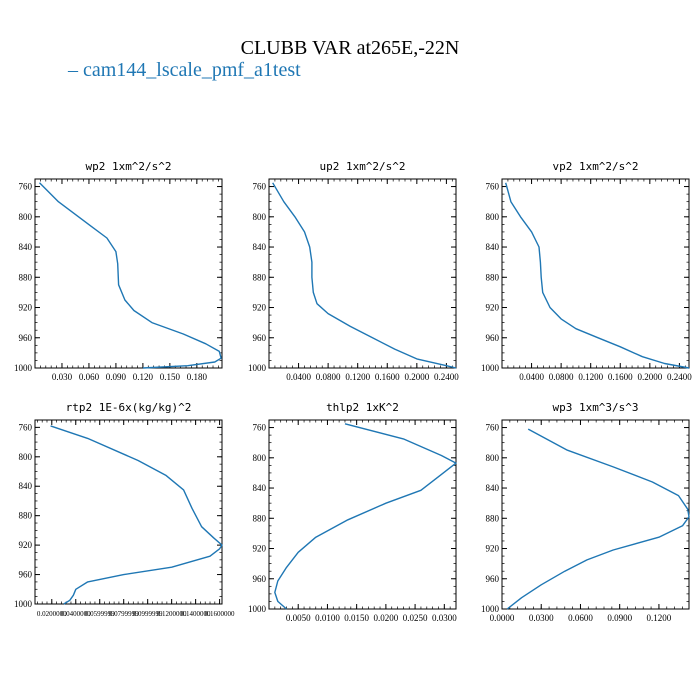 The image size is (700, 700). Describe the element at coordinates (100, 614) in the screenshot. I see `x-tick-label: 0.0599999` at that location.